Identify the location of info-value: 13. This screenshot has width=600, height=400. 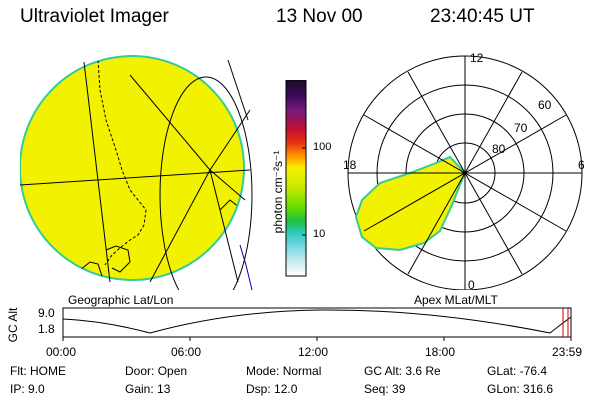
(164, 389).